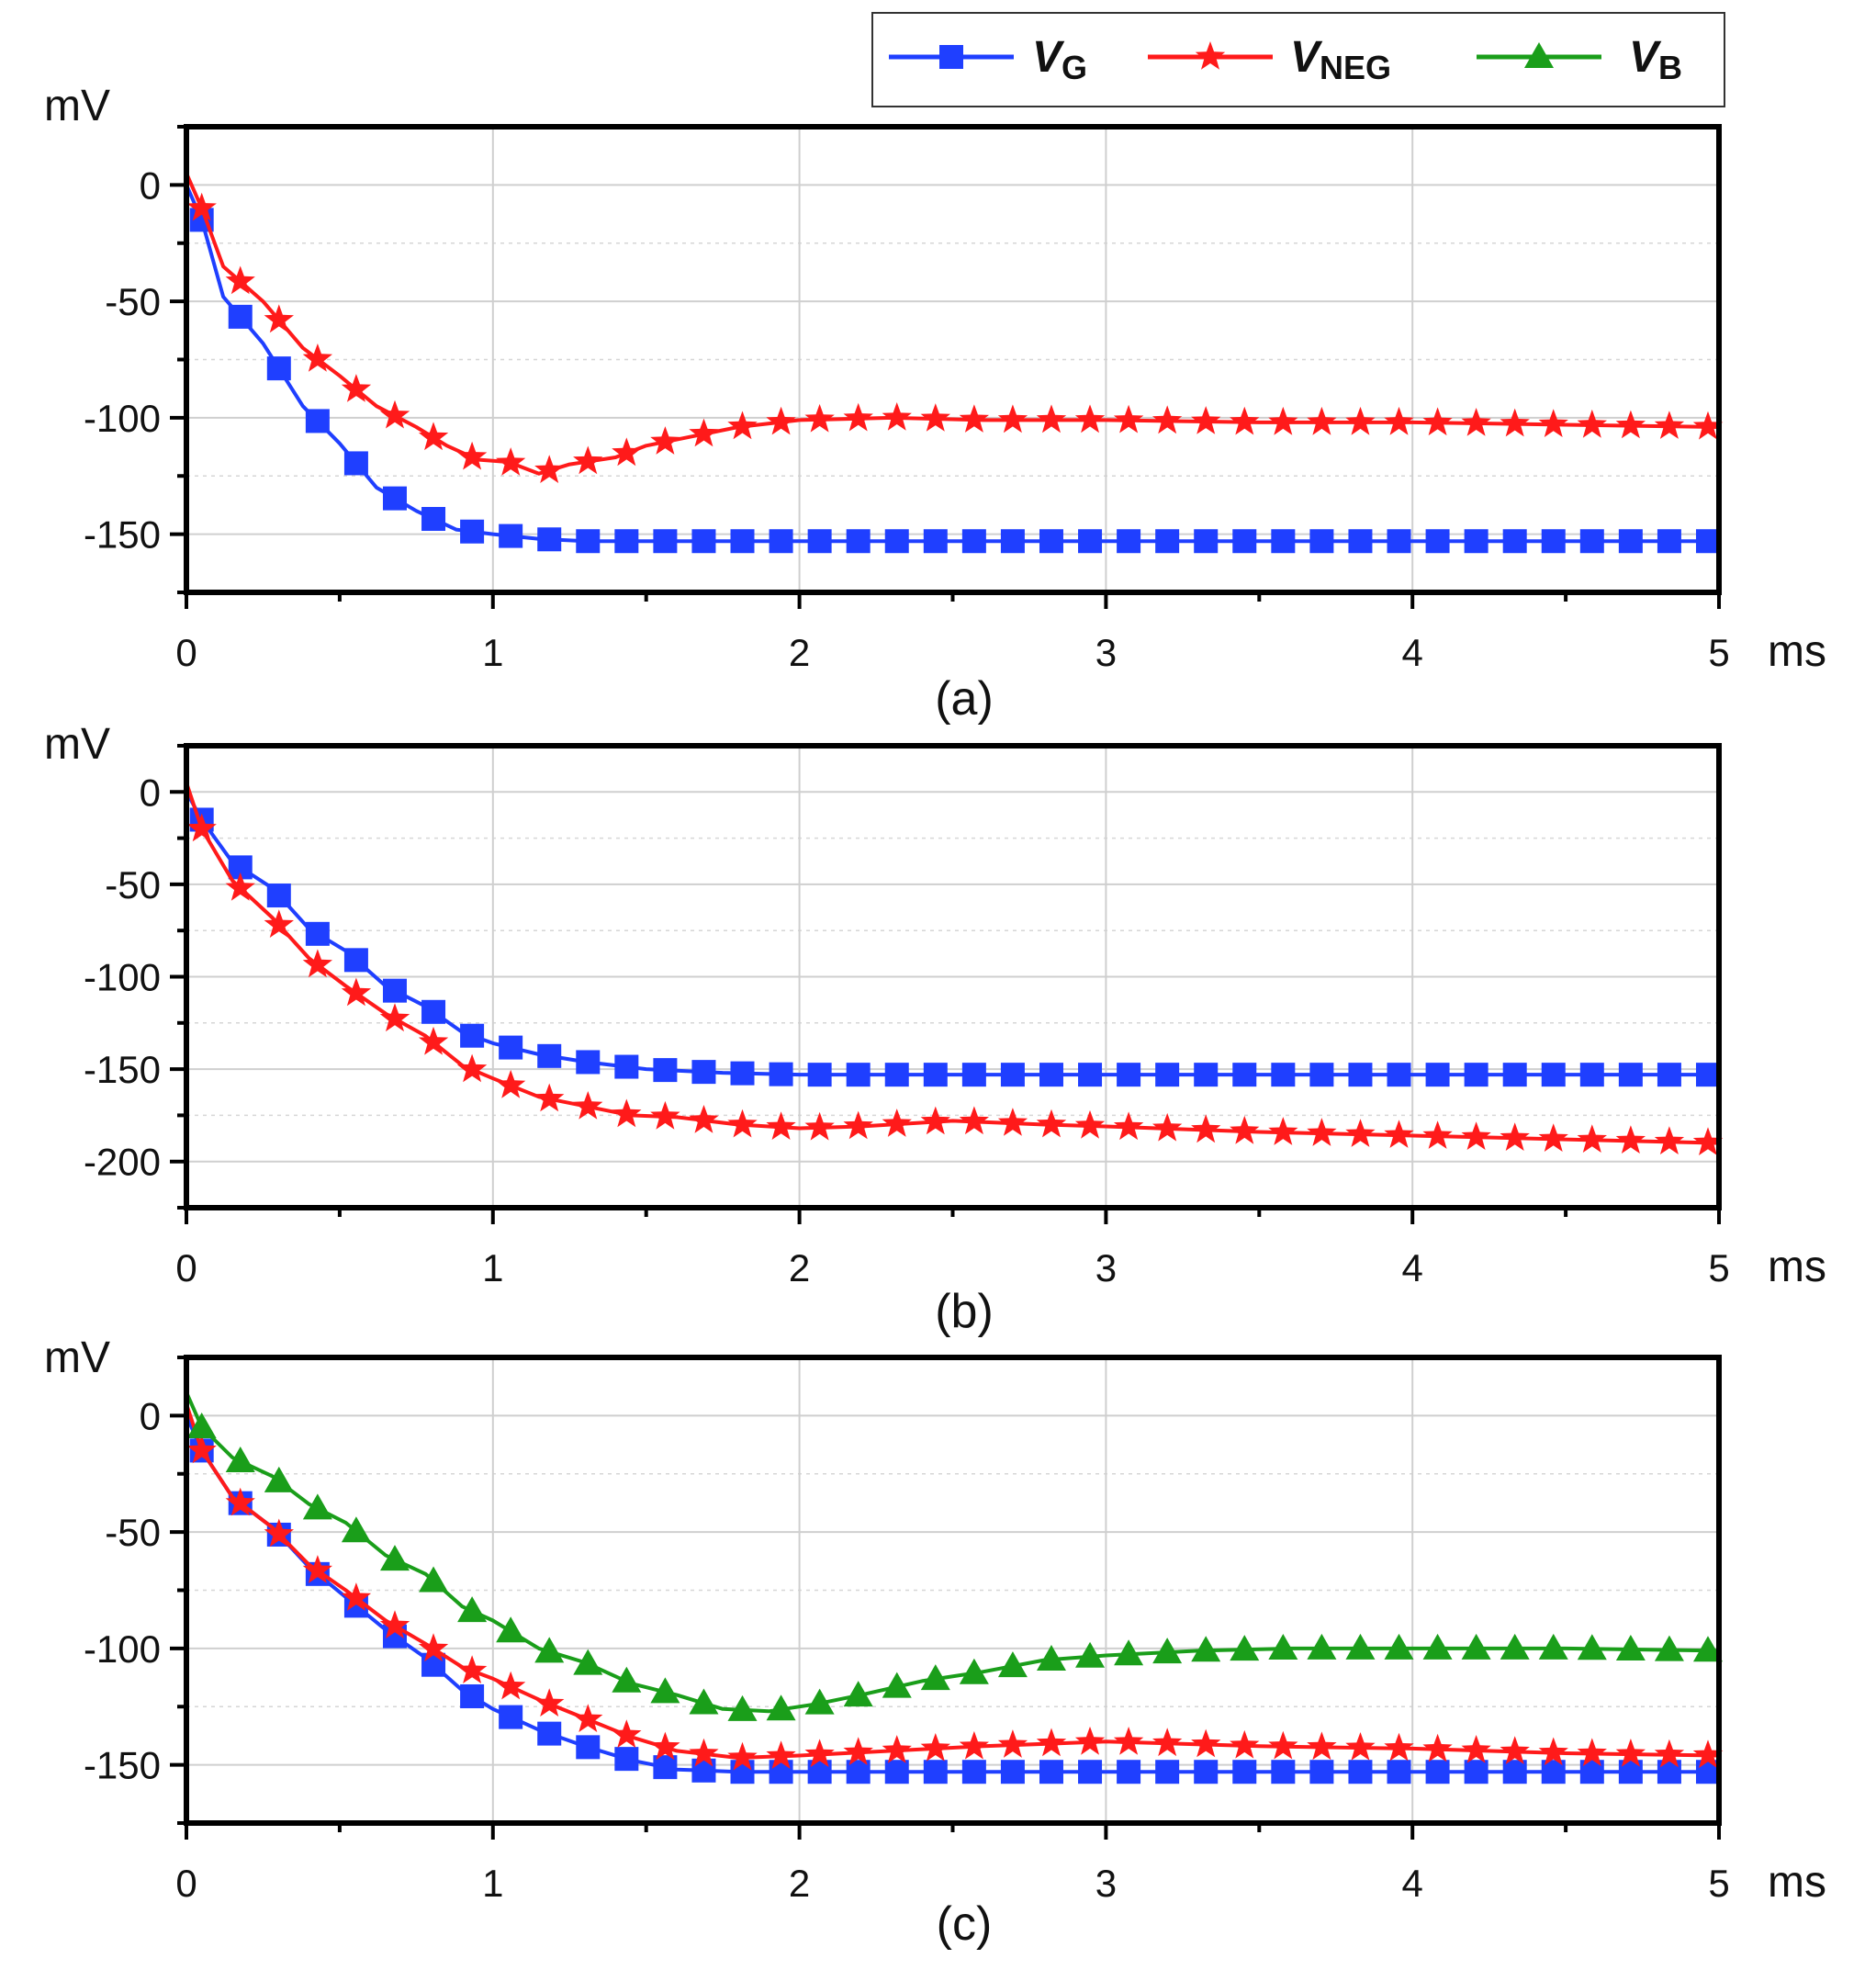 The width and height of the screenshot is (1876, 1970). I want to click on y-tick-label: -200, so click(122, 1162).